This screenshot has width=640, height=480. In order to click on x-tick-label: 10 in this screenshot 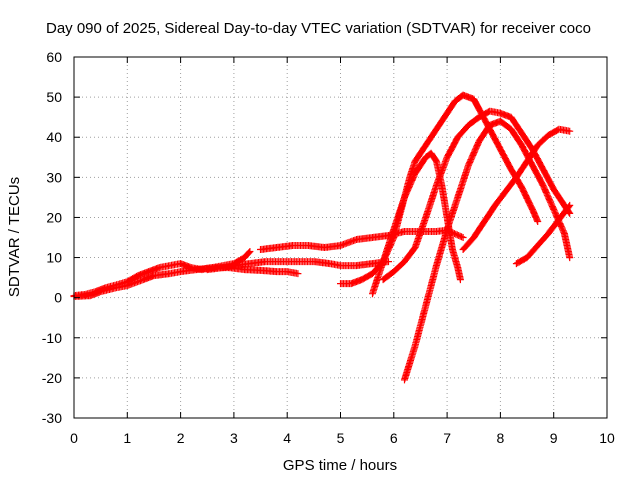, I will do `click(607, 438)`.